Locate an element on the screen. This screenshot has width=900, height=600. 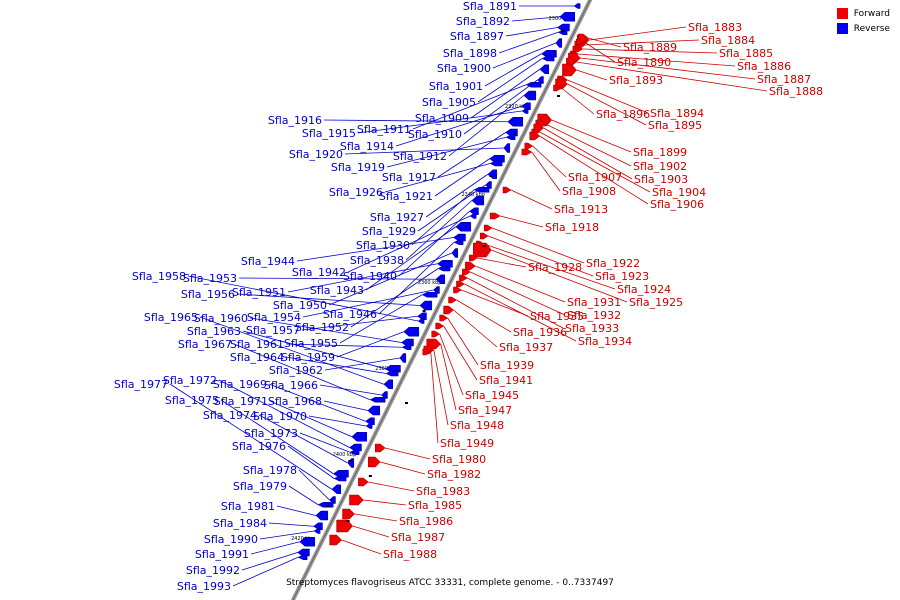
forward-gene-label: Sfla_1949 is located at coordinates (467, 443).